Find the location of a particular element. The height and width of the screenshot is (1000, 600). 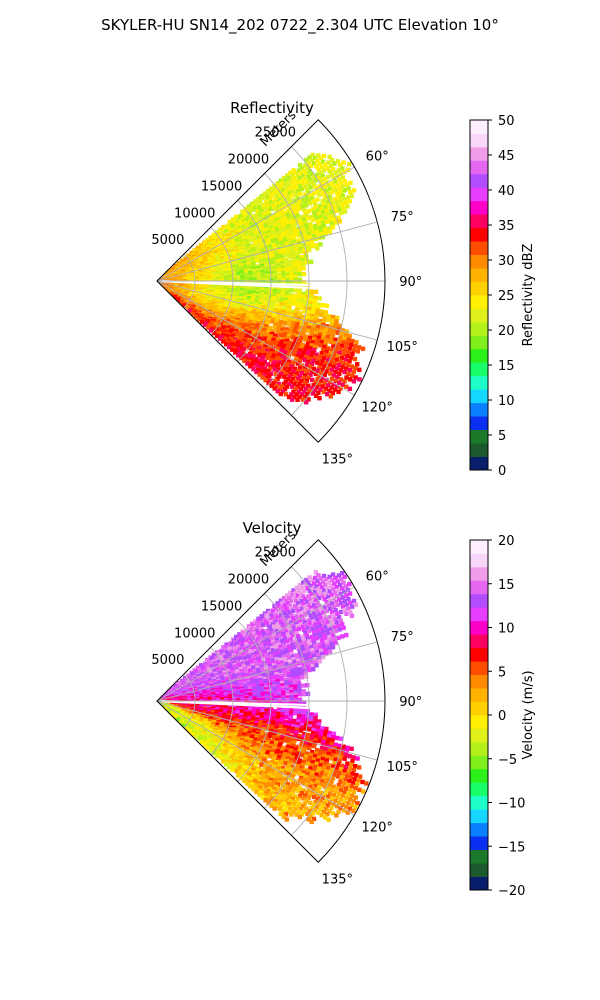

colorbar-tick-label: 35 is located at coordinates (506, 226).